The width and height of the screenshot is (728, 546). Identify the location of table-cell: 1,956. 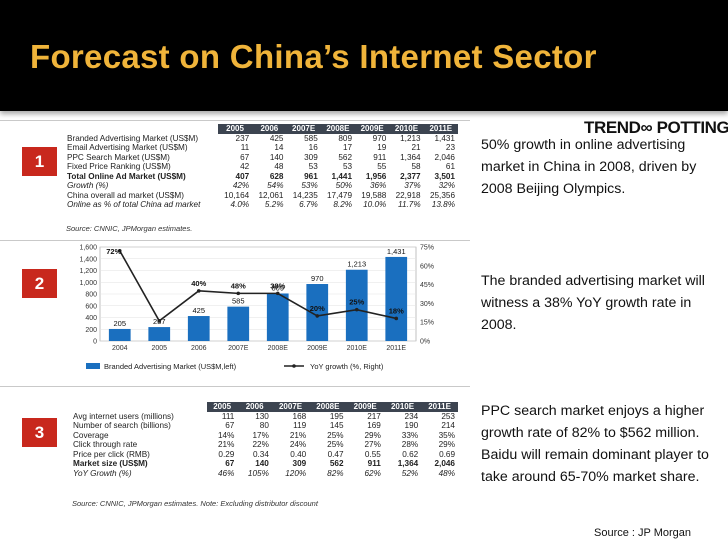
(376, 176).